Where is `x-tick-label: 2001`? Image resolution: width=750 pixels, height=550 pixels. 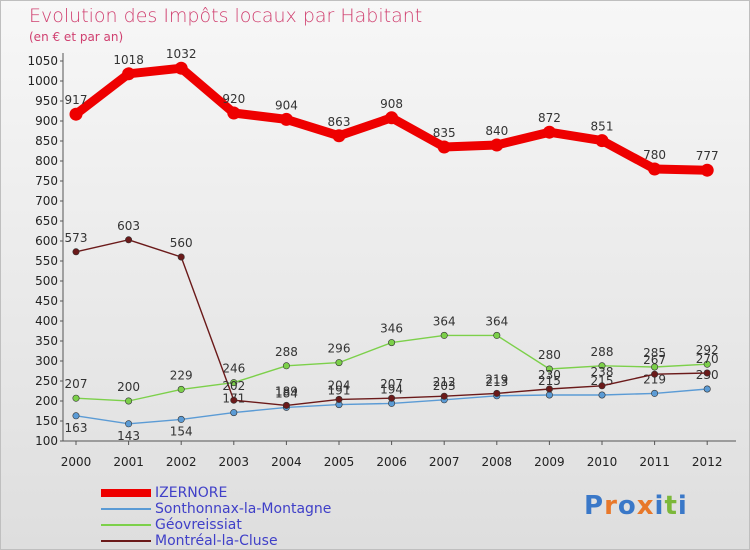 x-tick-label: 2001 is located at coordinates (128, 462).